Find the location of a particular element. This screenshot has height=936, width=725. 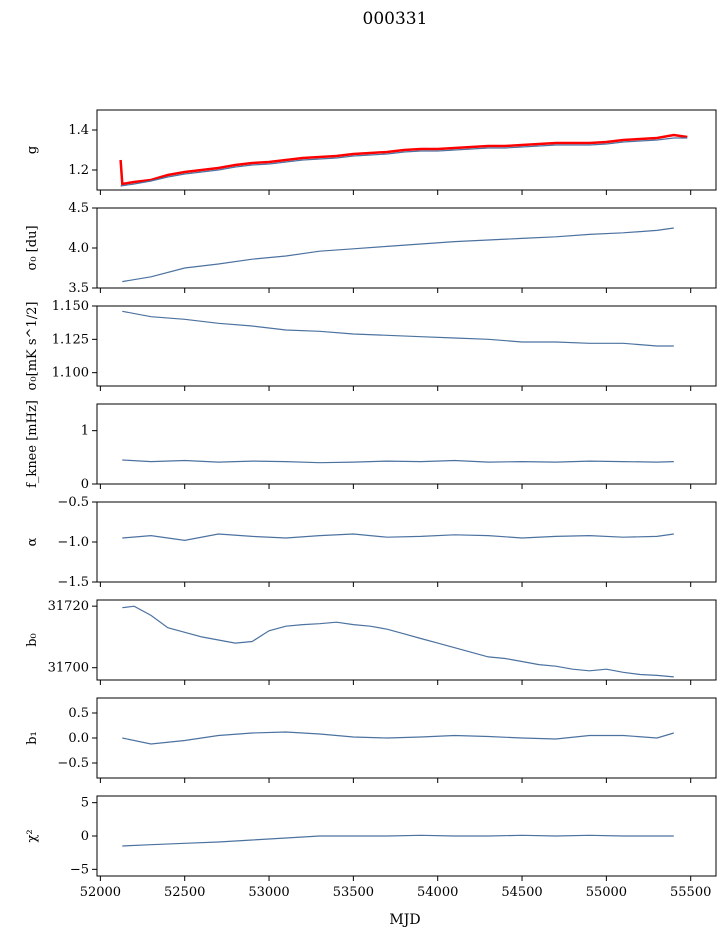

y-tick-label: 5 is located at coordinates (85, 803).